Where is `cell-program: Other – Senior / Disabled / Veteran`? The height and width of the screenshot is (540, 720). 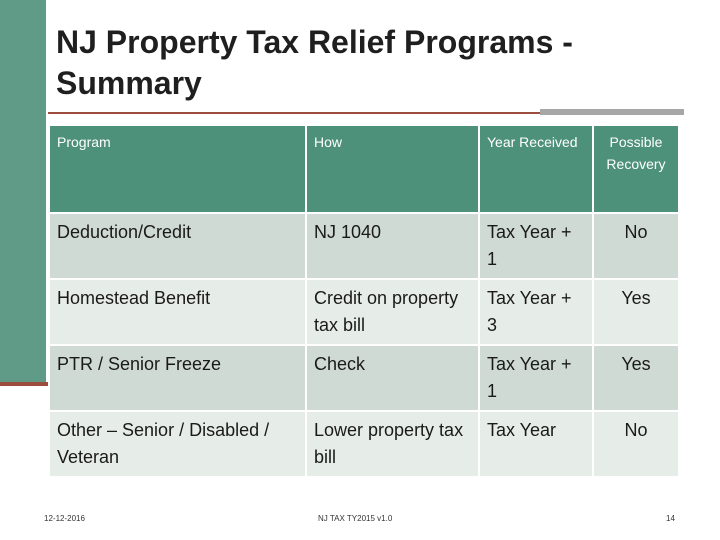 cell-program: Other – Senior / Disabled / Veteran is located at coordinates (177, 444).